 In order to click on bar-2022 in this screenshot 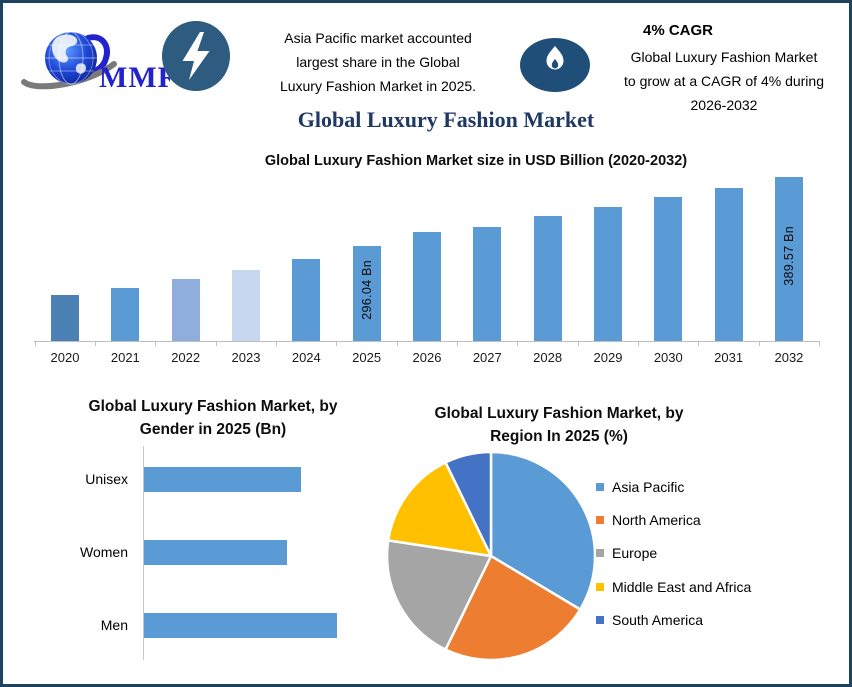, I will do `click(185, 310)`.